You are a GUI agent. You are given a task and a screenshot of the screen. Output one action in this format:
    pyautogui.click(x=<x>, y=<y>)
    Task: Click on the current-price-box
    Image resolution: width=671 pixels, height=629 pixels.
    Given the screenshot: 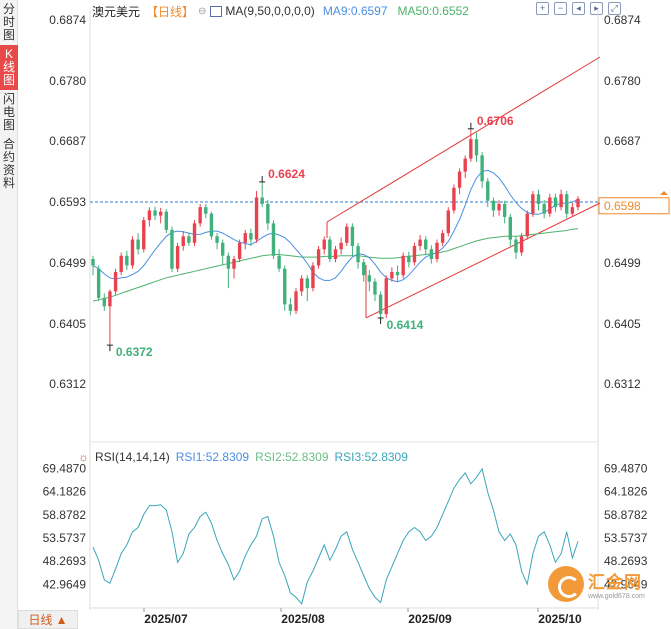 What is the action you would take?
    pyautogui.click(x=634, y=206)
    